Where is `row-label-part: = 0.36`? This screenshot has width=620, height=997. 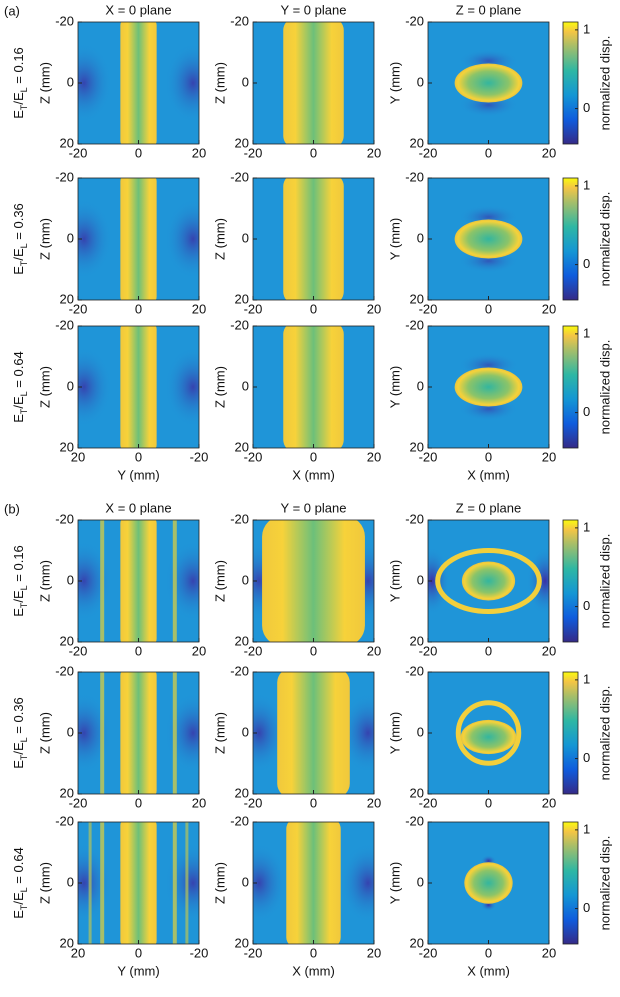
row-label-part: = 0.36 is located at coordinates (18, 717).